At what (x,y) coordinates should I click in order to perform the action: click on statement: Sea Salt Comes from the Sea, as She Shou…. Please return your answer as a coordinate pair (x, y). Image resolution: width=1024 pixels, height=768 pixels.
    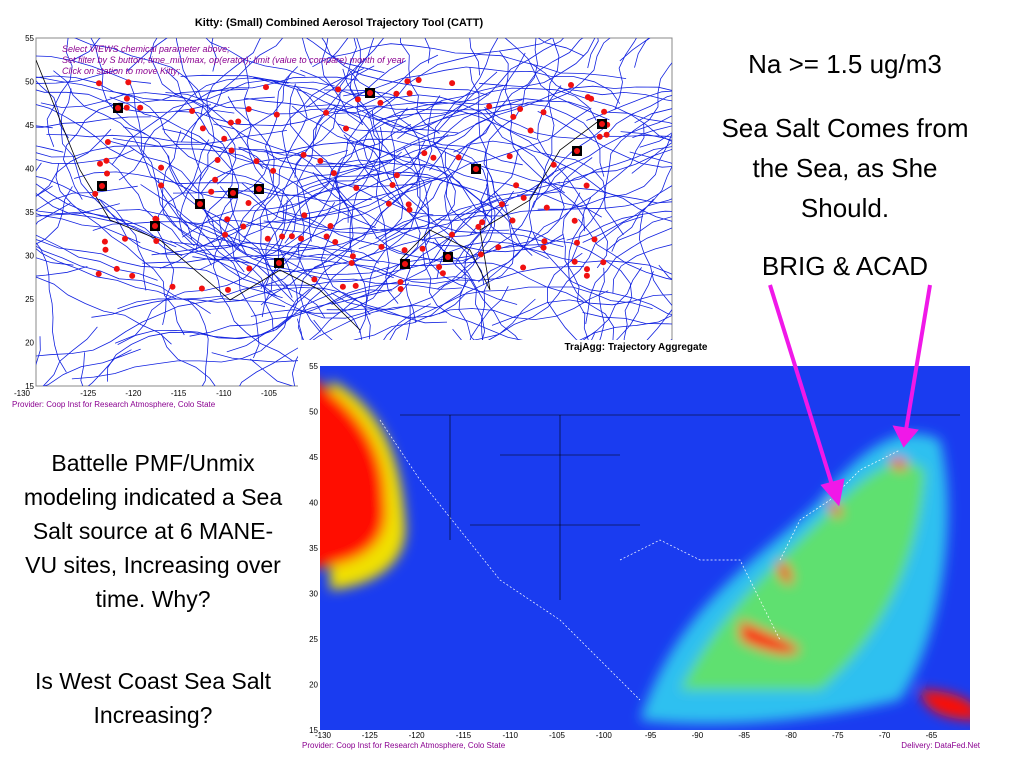
    Looking at the image, I should click on (845, 168).